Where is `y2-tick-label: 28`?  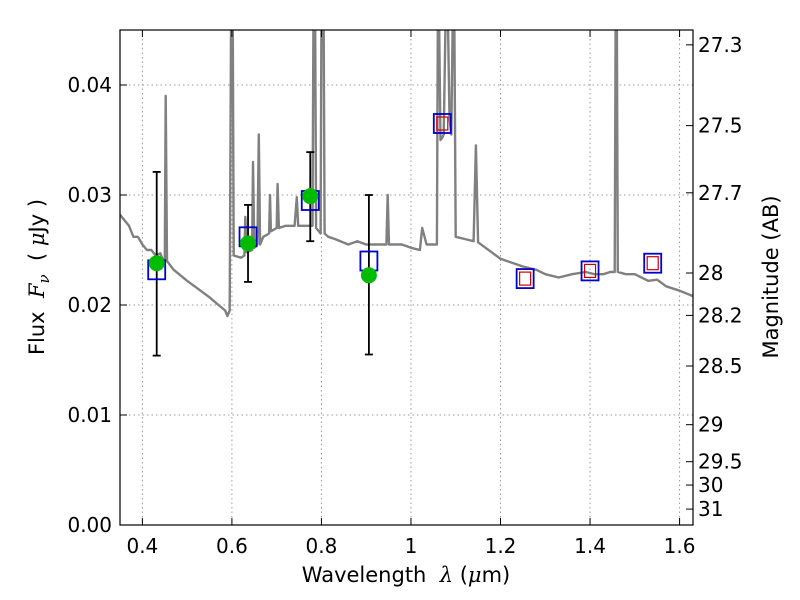 y2-tick-label: 28 is located at coordinates (710, 273).